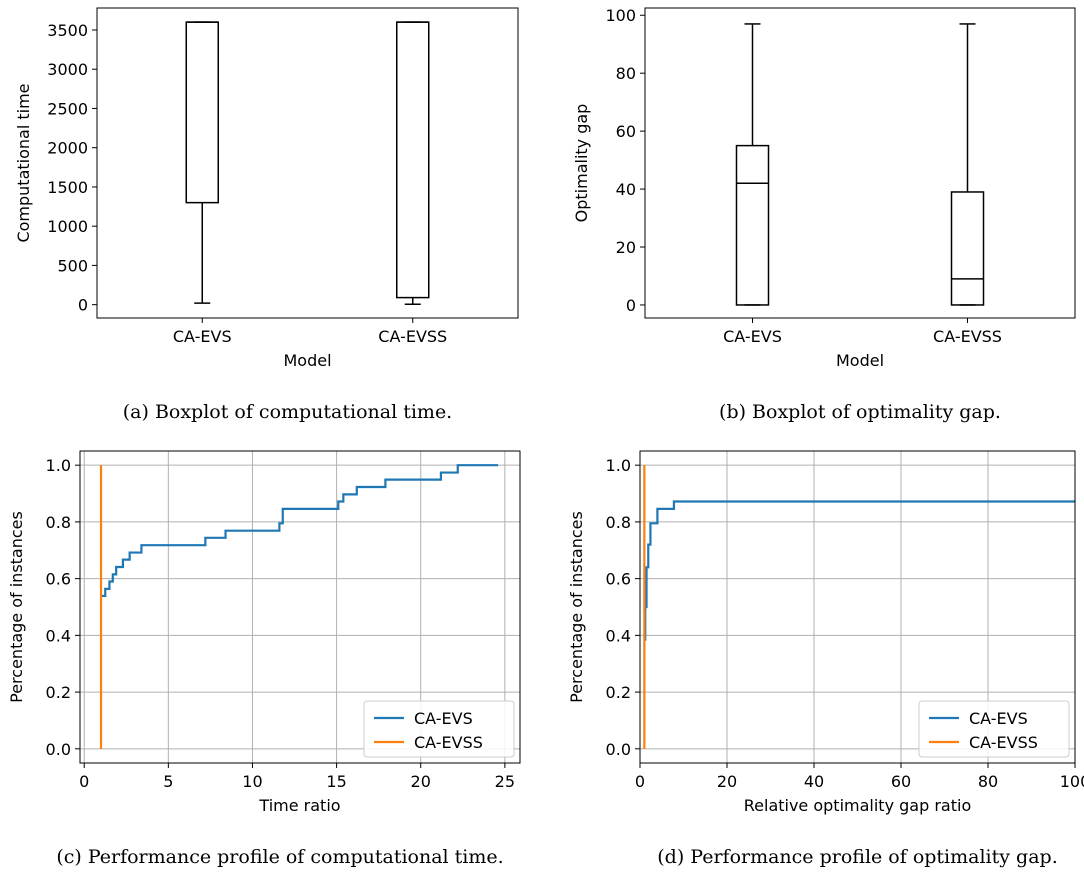 The height and width of the screenshot is (873, 1084). Describe the element at coordinates (988, 781) in the screenshot. I see `x-tick-label: 80` at that location.